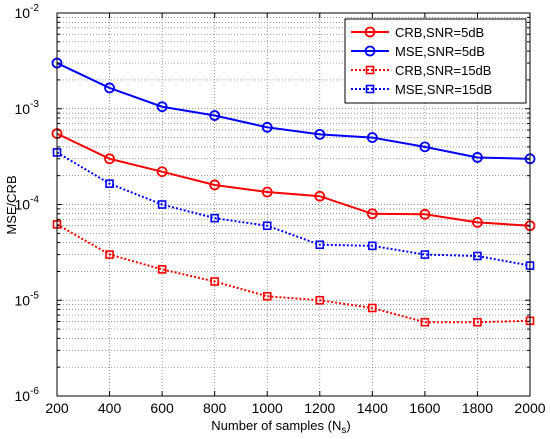 This screenshot has height=439, width=550. I want to click on x-tick-label: 600, so click(162, 408).